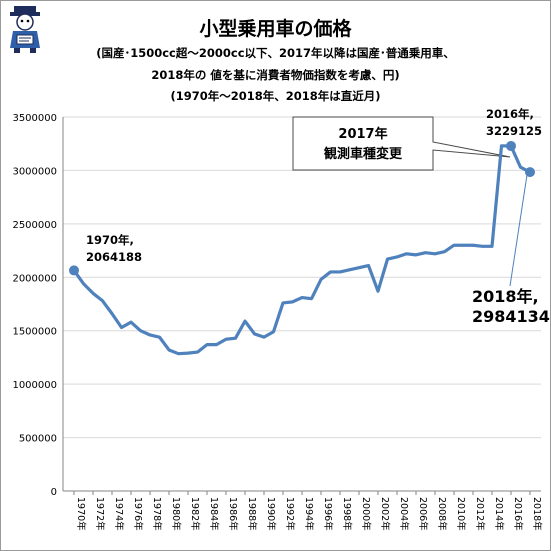 Image resolution: width=551 pixels, height=551 pixels. Describe the element at coordinates (110, 240) in the screenshot. I see `annotation-start-year: 1970年,` at that location.